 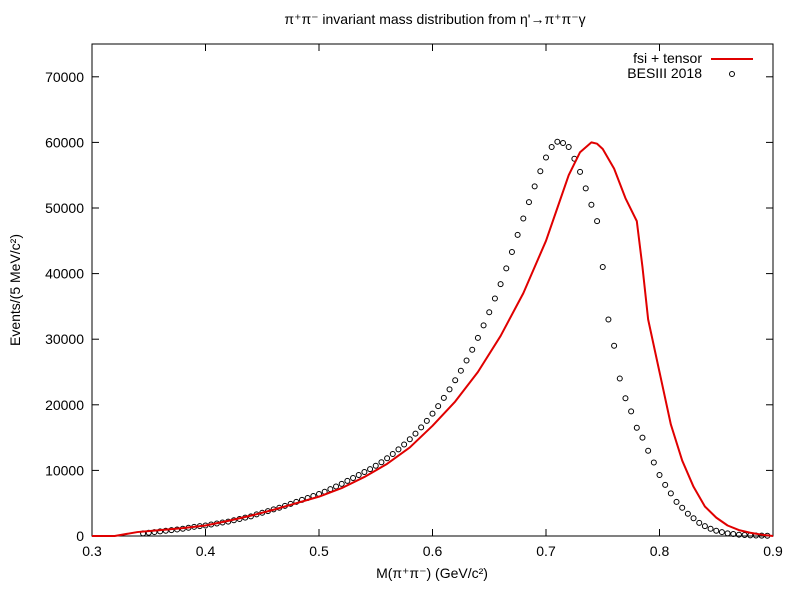 I want to click on y-tick-label: 60000, so click(x=64, y=142).